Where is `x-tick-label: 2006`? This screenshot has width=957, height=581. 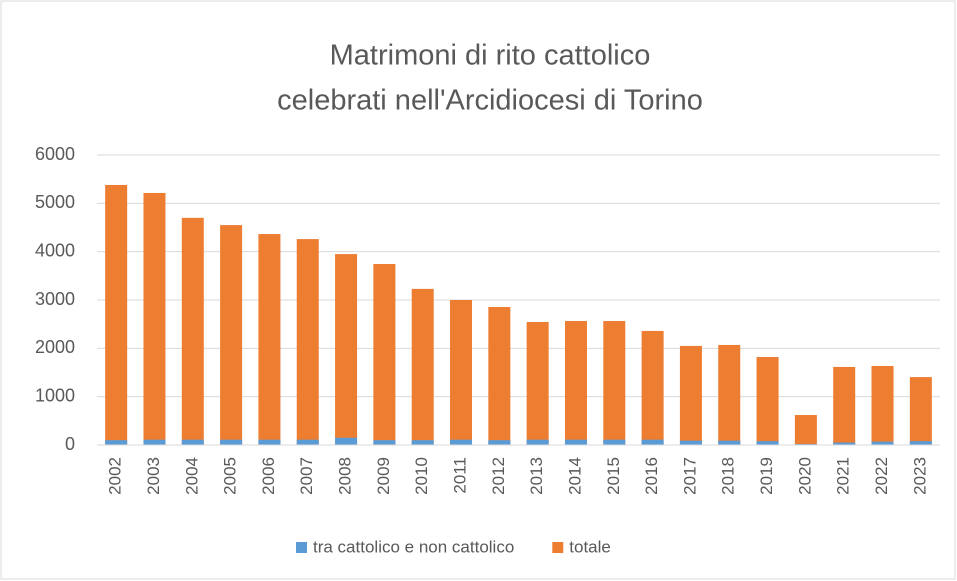 x-tick-label: 2006 is located at coordinates (268, 476).